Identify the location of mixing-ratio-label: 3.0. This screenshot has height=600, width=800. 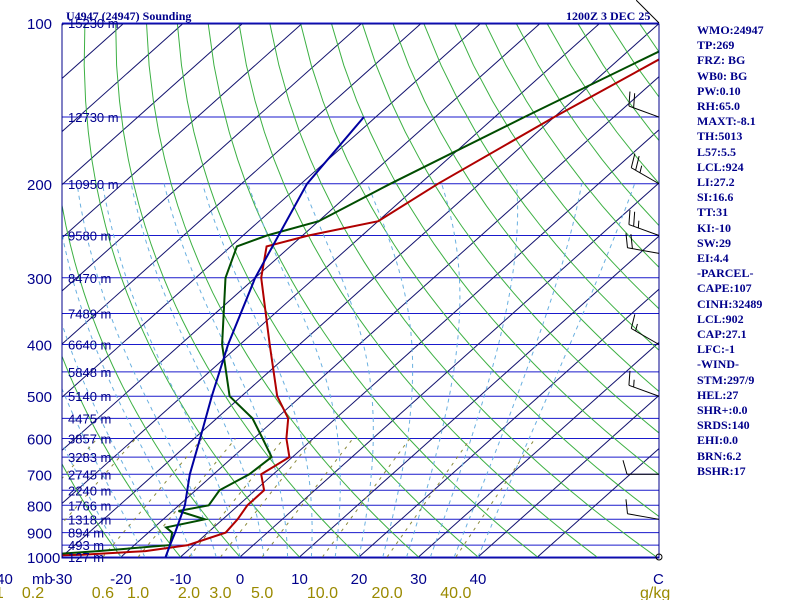
(220, 592).